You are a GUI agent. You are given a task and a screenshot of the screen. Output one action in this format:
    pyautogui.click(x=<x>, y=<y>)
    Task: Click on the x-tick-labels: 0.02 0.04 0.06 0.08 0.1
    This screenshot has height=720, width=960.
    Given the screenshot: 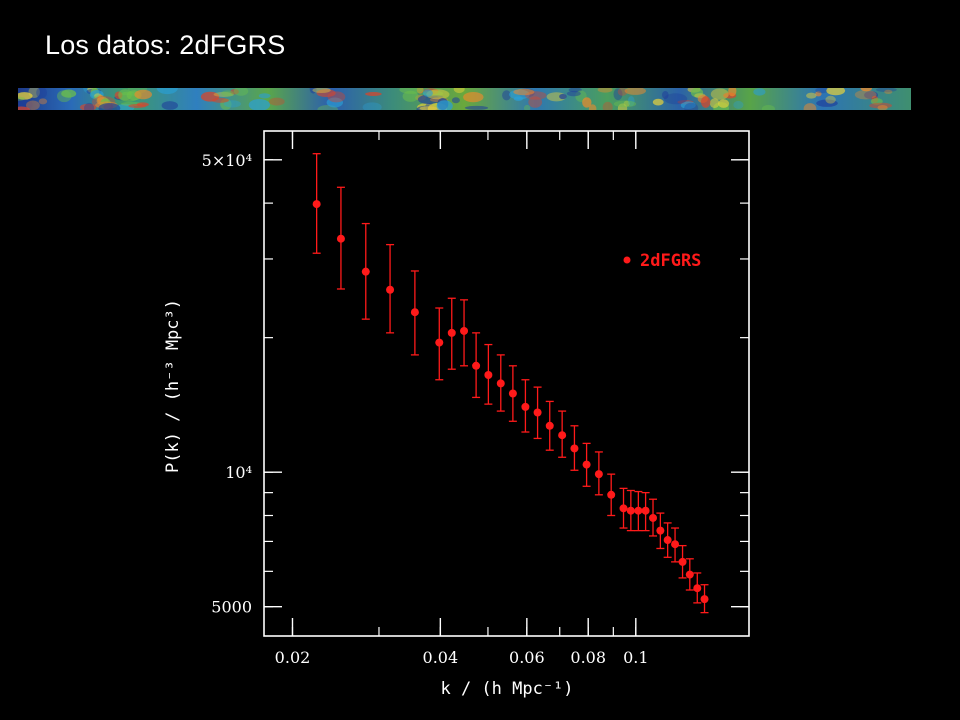 What is the action you would take?
    pyautogui.click(x=462, y=657)
    